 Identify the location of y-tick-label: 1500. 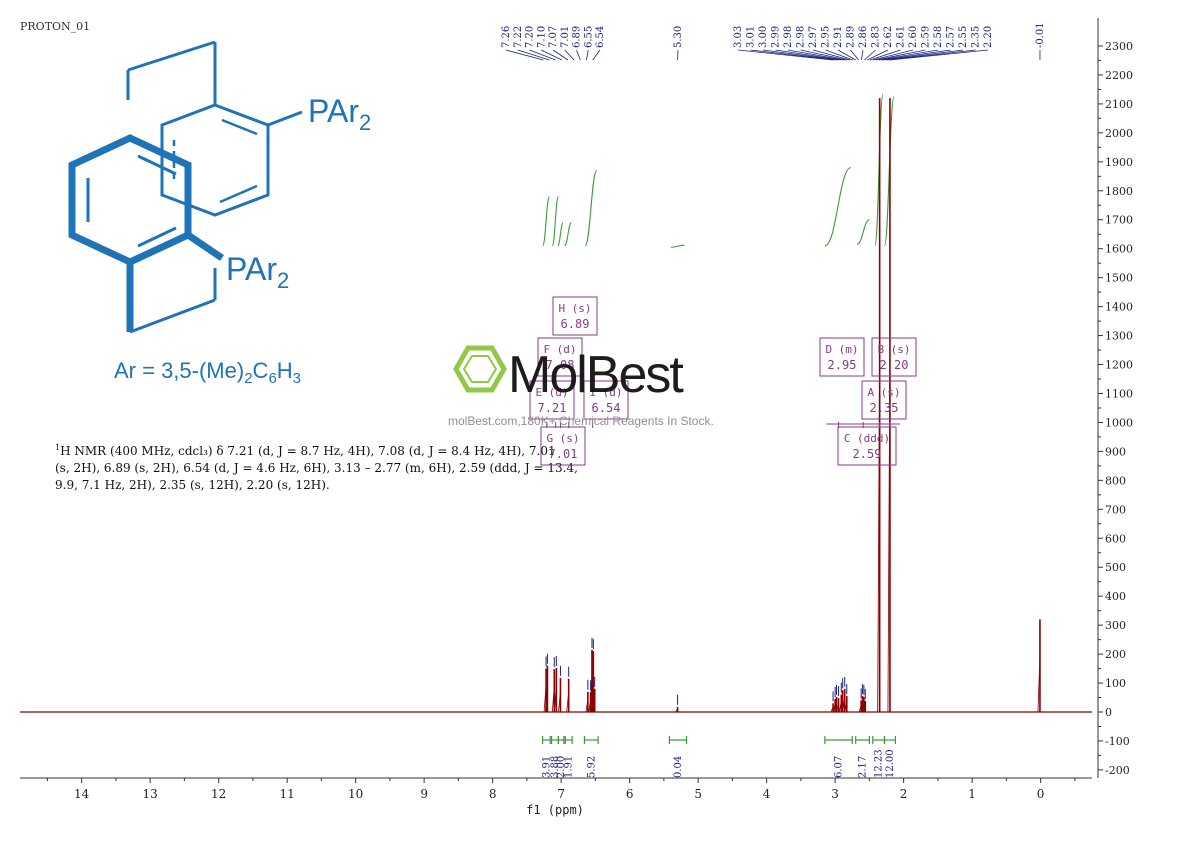
(1119, 278).